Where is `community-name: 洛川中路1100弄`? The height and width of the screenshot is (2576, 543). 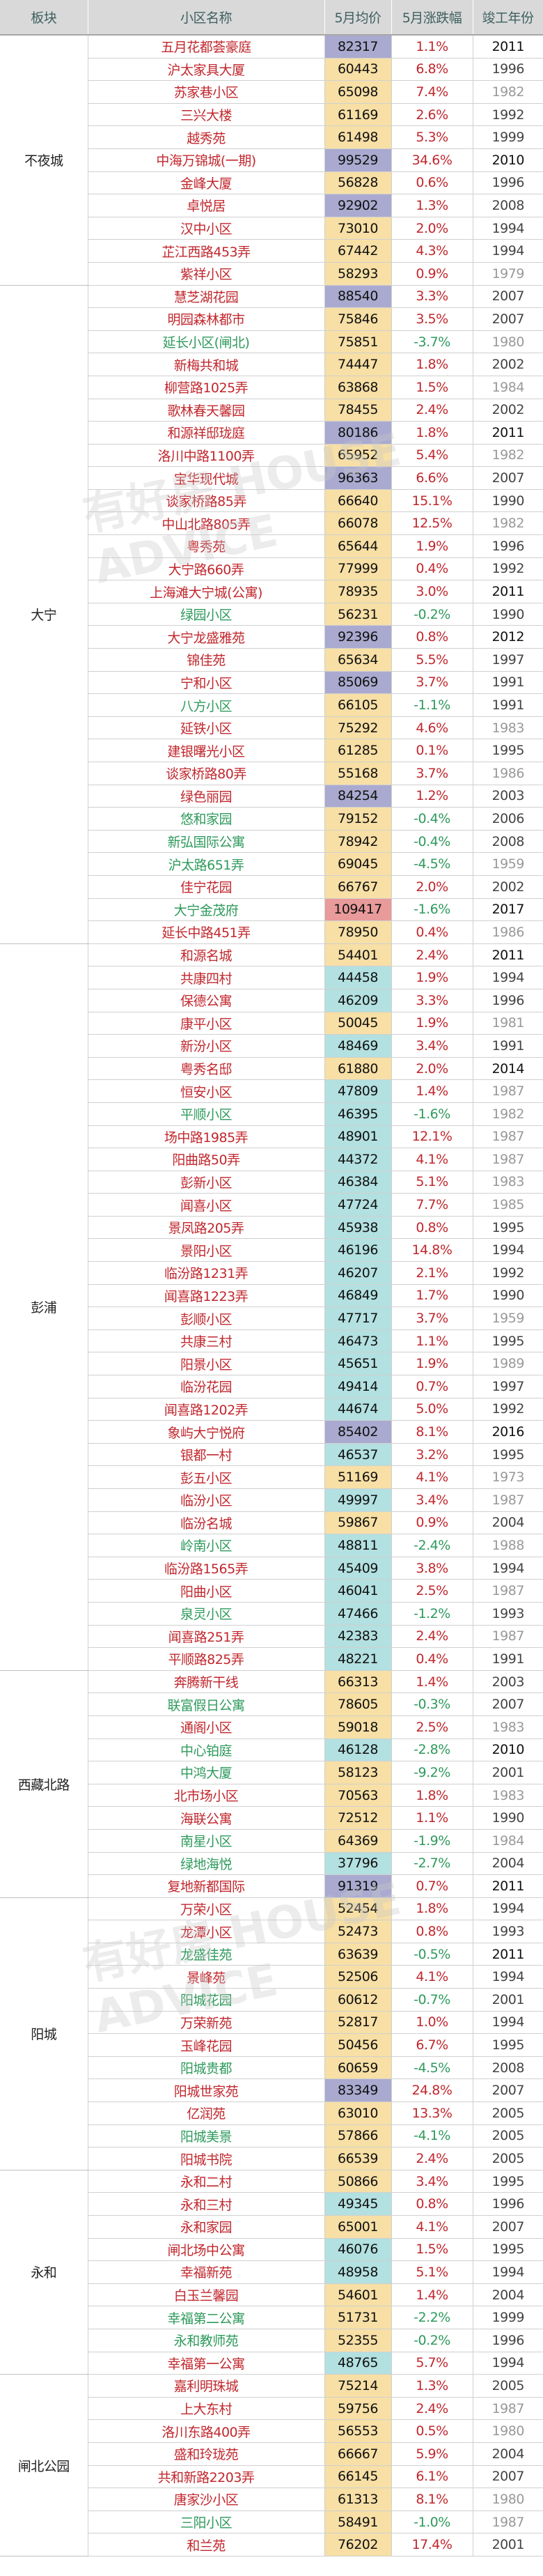 community-name: 洛川中路1100弄 is located at coordinates (206, 456).